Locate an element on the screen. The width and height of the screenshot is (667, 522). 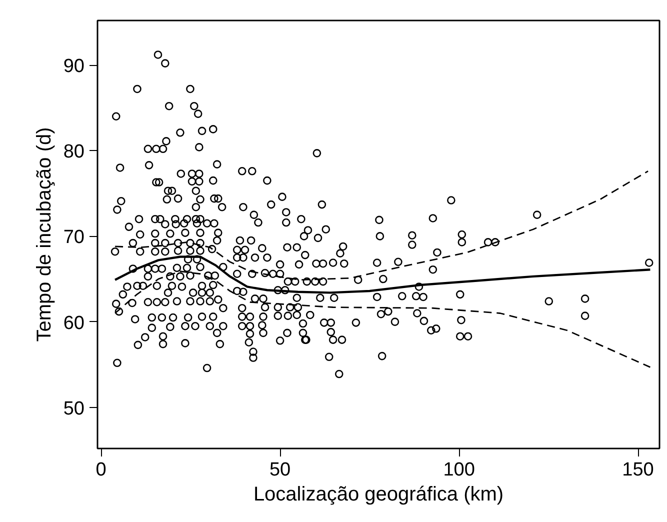
y-tick-label: 70 is located at coordinates (74, 237).